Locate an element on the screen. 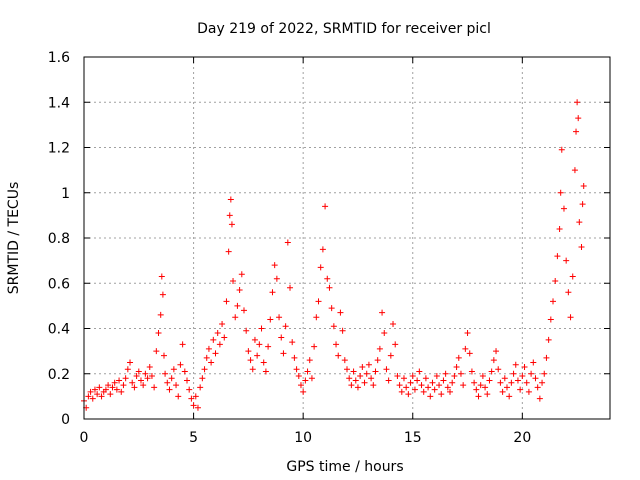 The width and height of the screenshot is (640, 480). y-tick-label: 0.8 is located at coordinates (59, 239).